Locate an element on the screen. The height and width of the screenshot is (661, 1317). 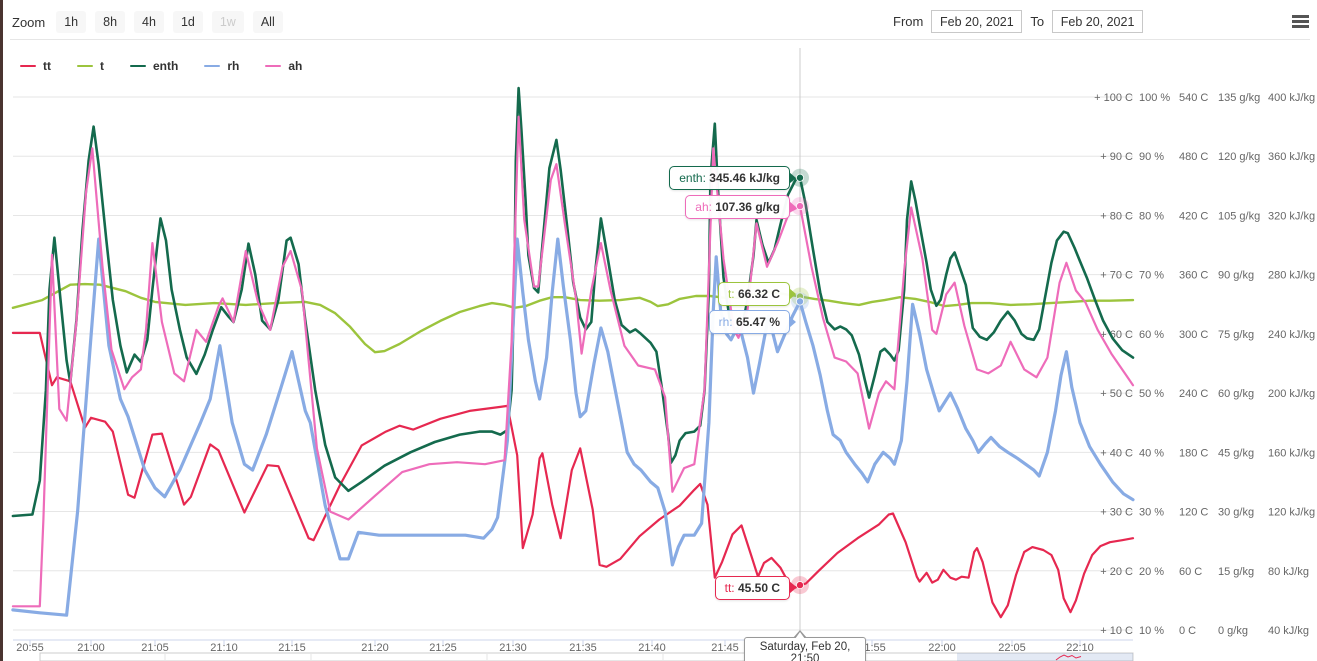
legend-label: rh is located at coordinates (233, 66).